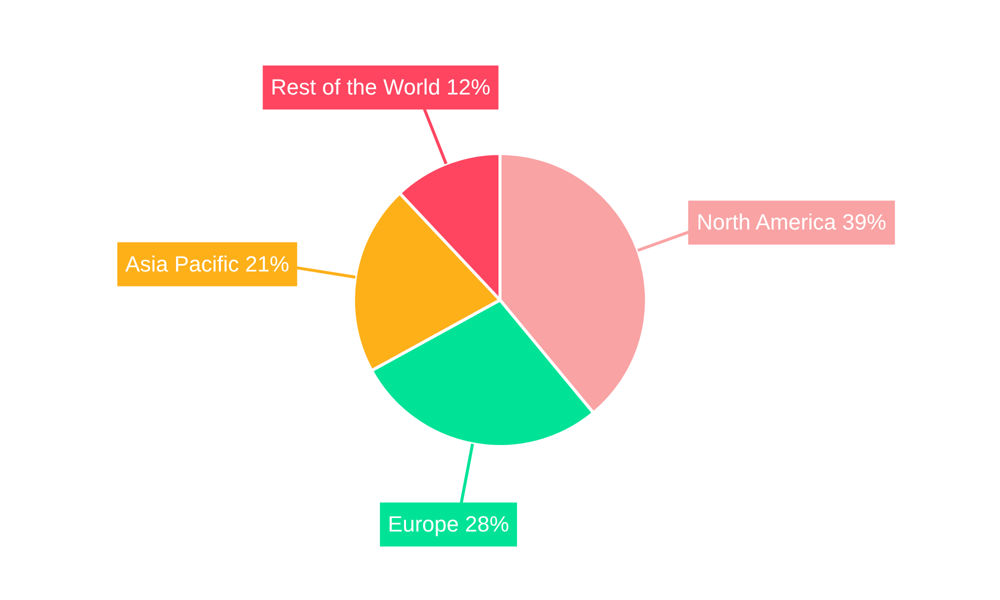 Image resolution: width=1000 pixels, height=600 pixels. What do you see at coordinates (207, 263) in the screenshot?
I see `slice-label: Asia Pacific 21%` at bounding box center [207, 263].